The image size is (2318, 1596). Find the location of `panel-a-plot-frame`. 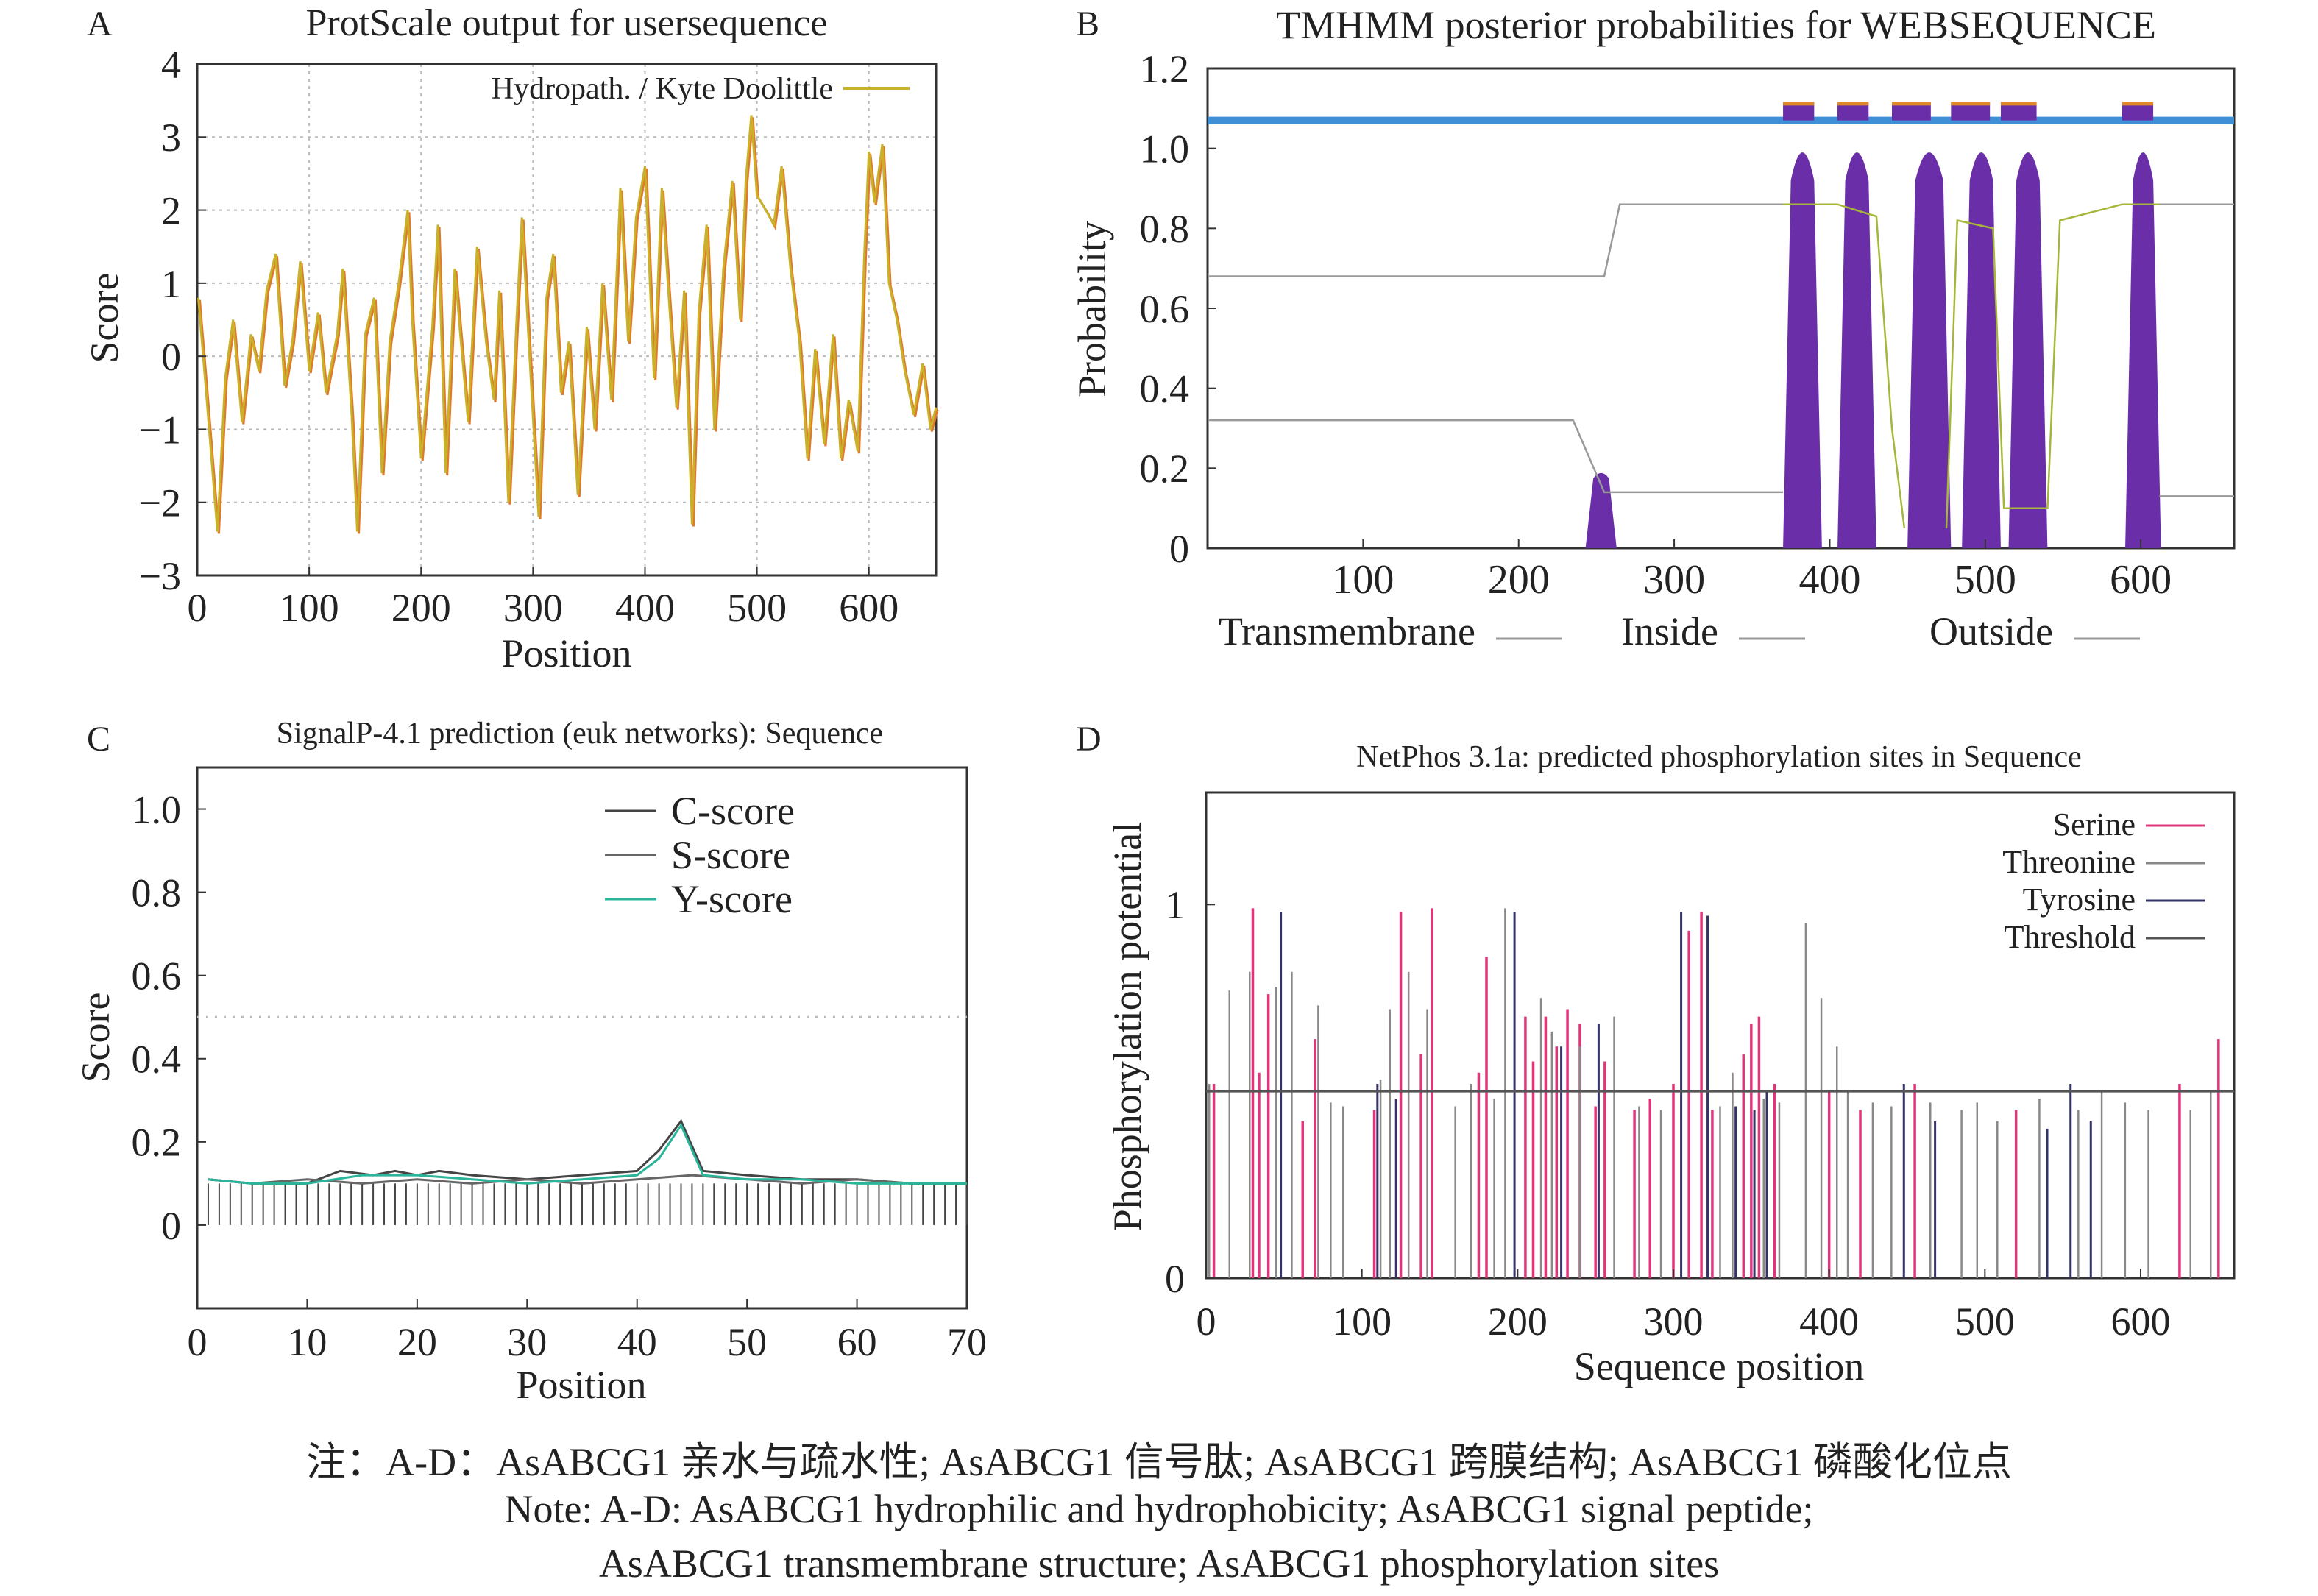

panel-a-plot-frame is located at coordinates (567, 320).